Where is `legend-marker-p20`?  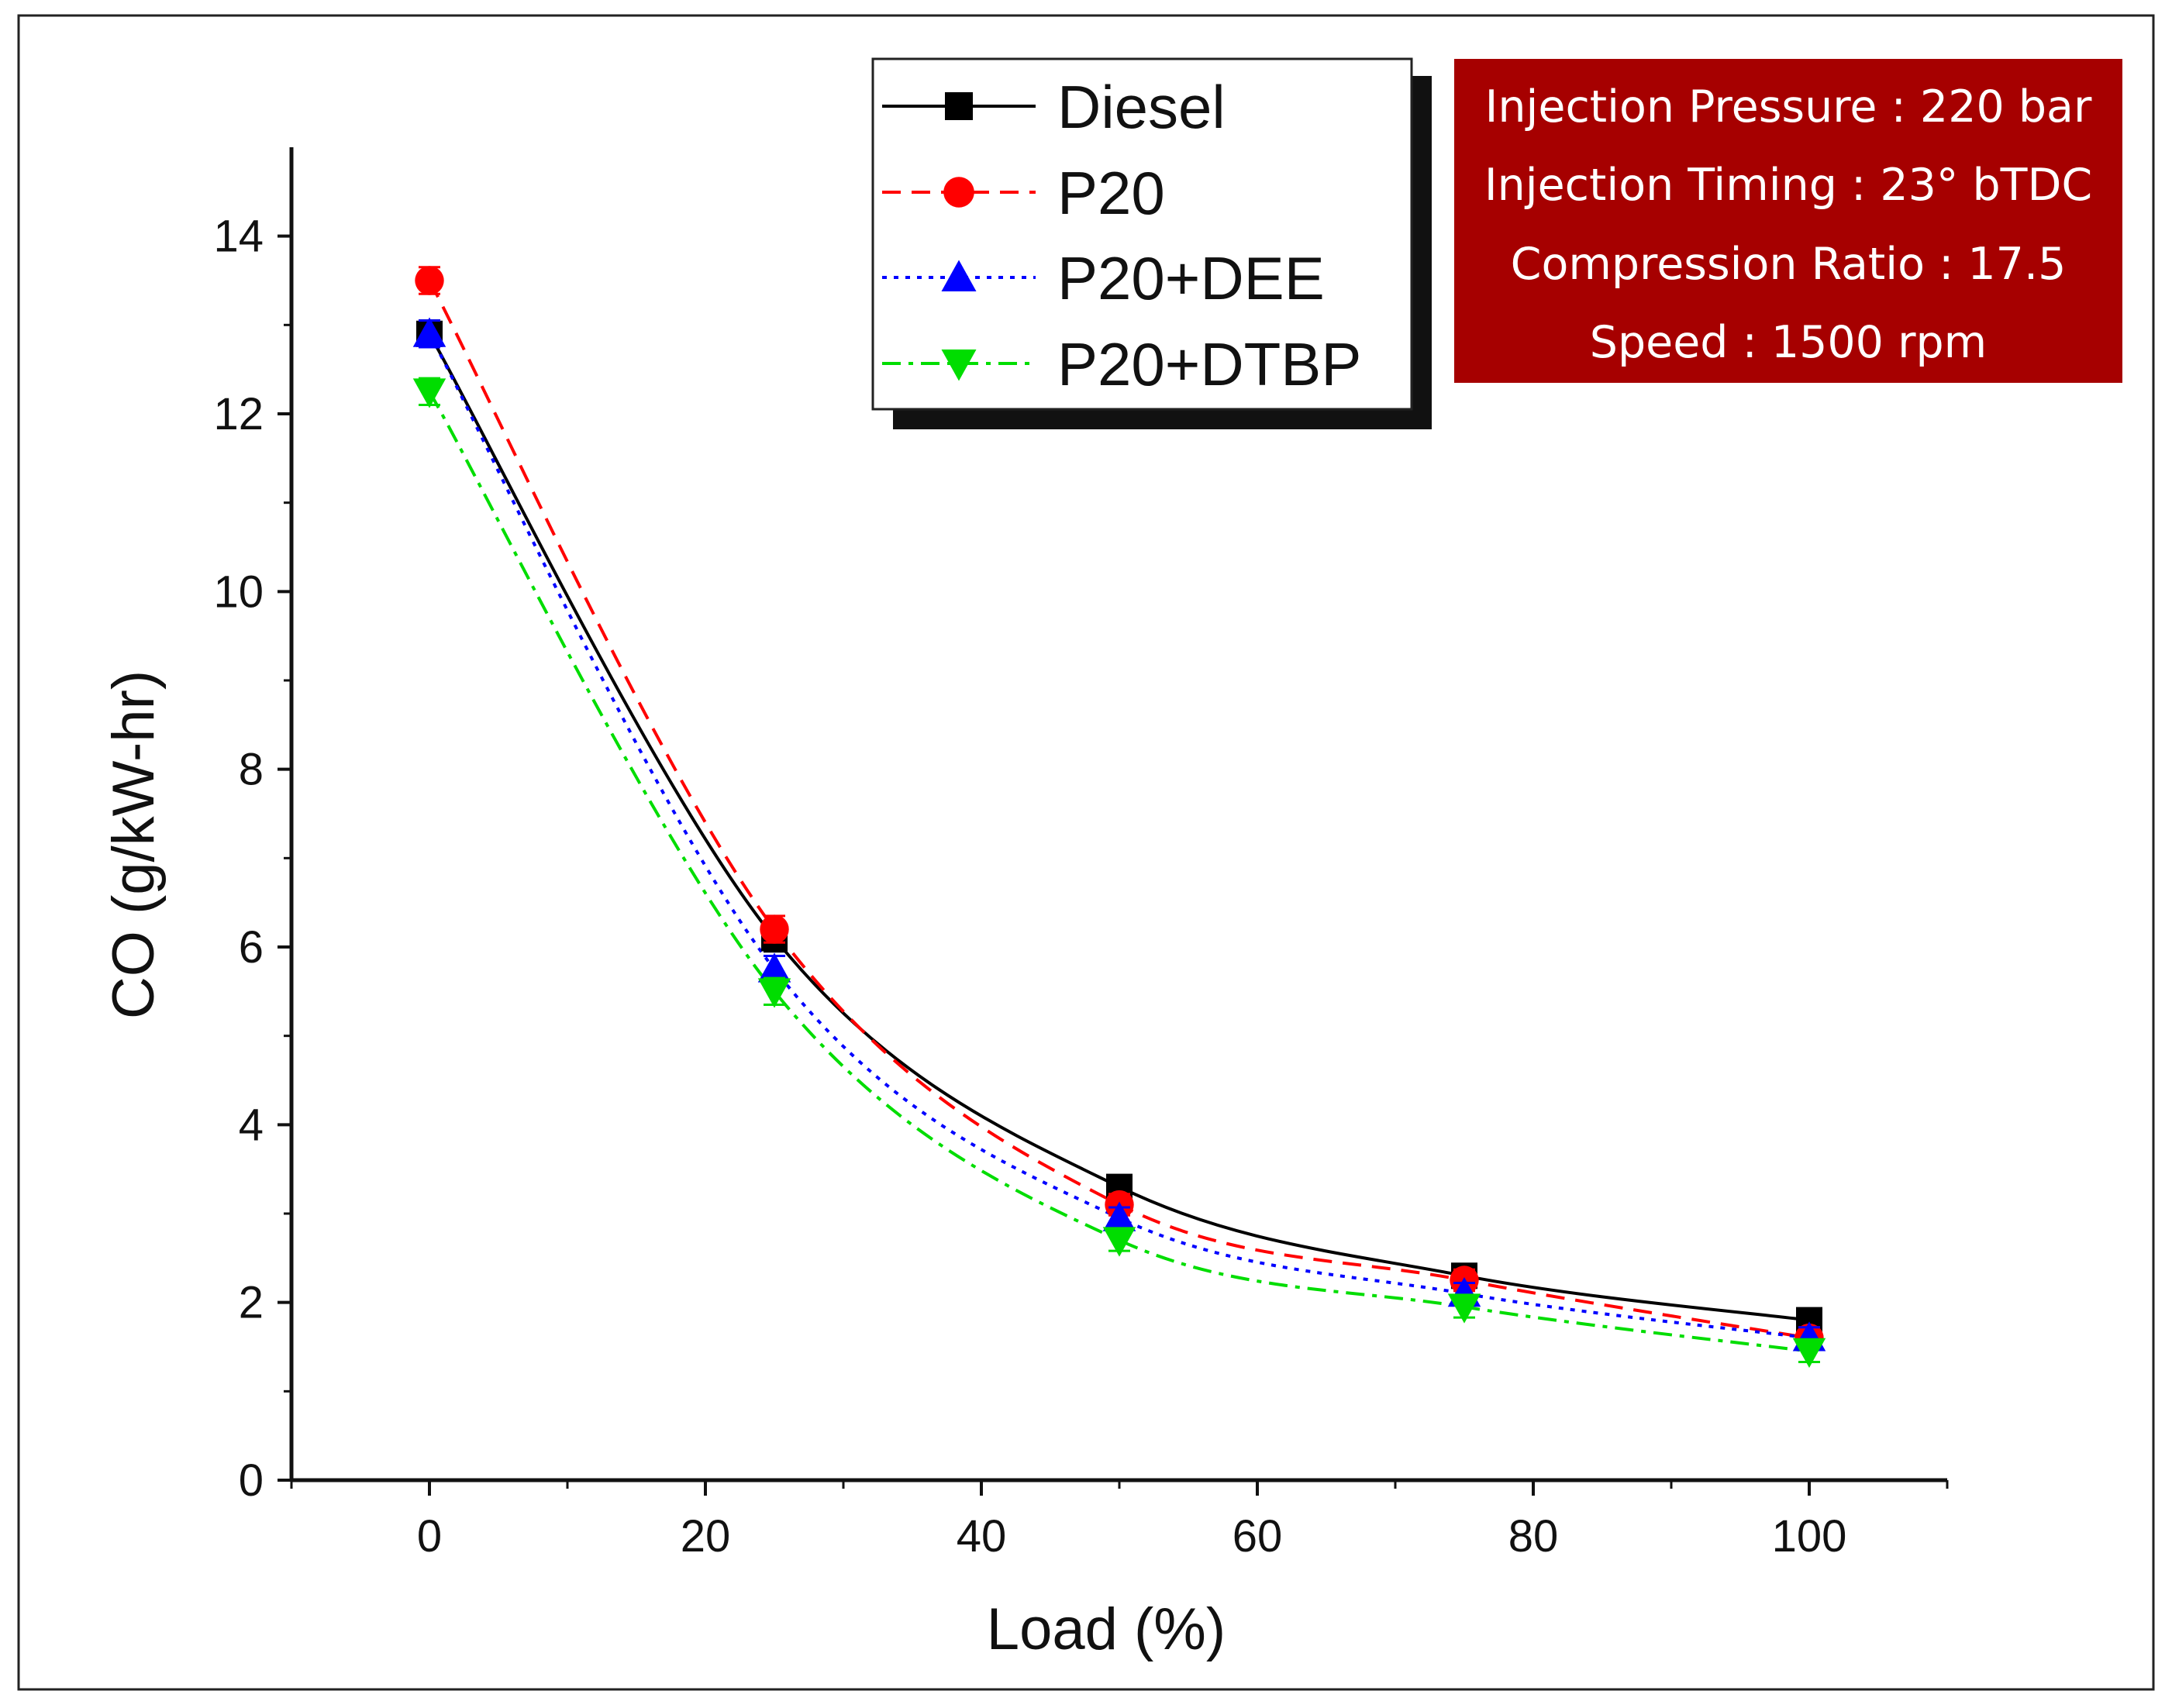
legend-marker-p20 is located at coordinates (958, 193).